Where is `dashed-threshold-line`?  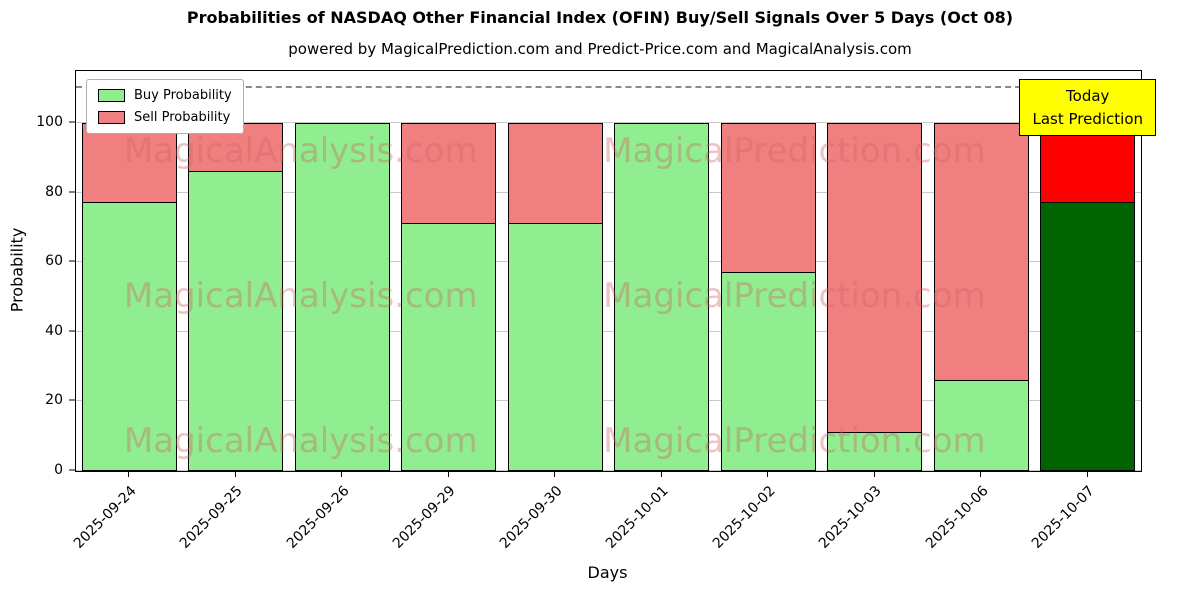
dashed-threshold-line is located at coordinates (608, 87).